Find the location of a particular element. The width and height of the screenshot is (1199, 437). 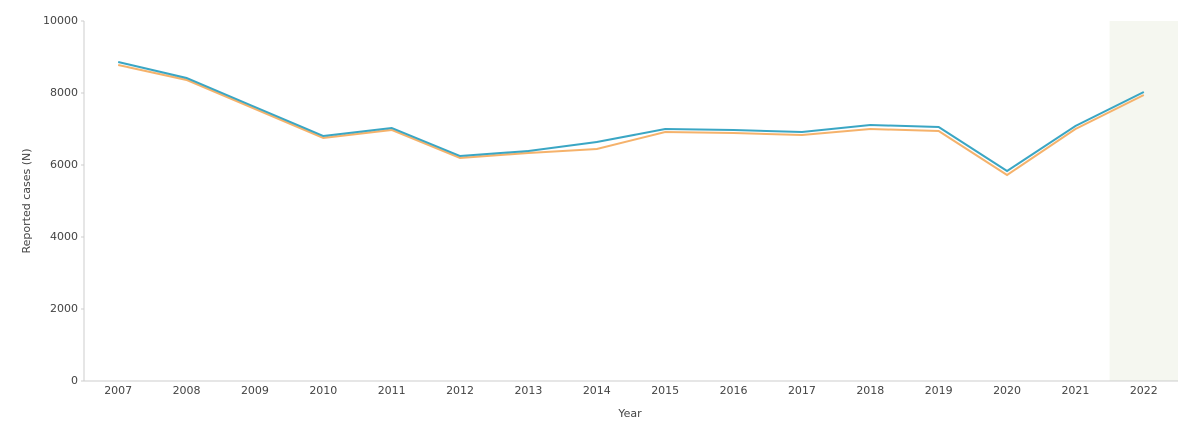

y-axis-label: Reported cases (N) is located at coordinates (26, 200).